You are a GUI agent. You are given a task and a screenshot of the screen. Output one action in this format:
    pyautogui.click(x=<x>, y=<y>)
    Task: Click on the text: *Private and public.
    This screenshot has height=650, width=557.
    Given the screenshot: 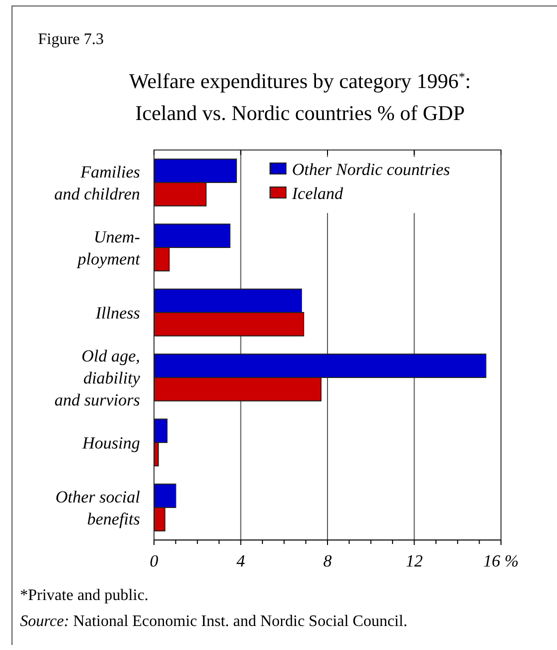 What is the action you would take?
    pyautogui.click(x=84, y=595)
    